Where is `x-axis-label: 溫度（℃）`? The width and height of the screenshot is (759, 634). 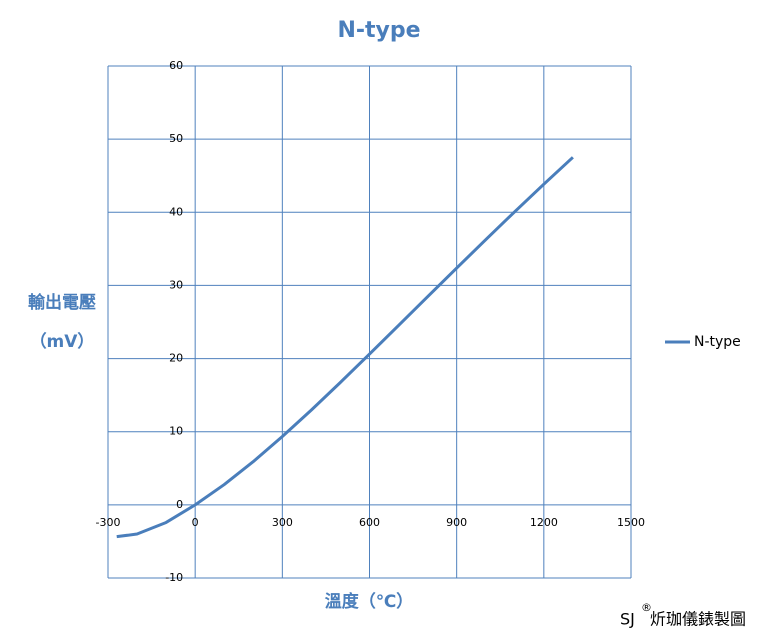 x-axis-label: 溫度（℃） is located at coordinates (369, 601).